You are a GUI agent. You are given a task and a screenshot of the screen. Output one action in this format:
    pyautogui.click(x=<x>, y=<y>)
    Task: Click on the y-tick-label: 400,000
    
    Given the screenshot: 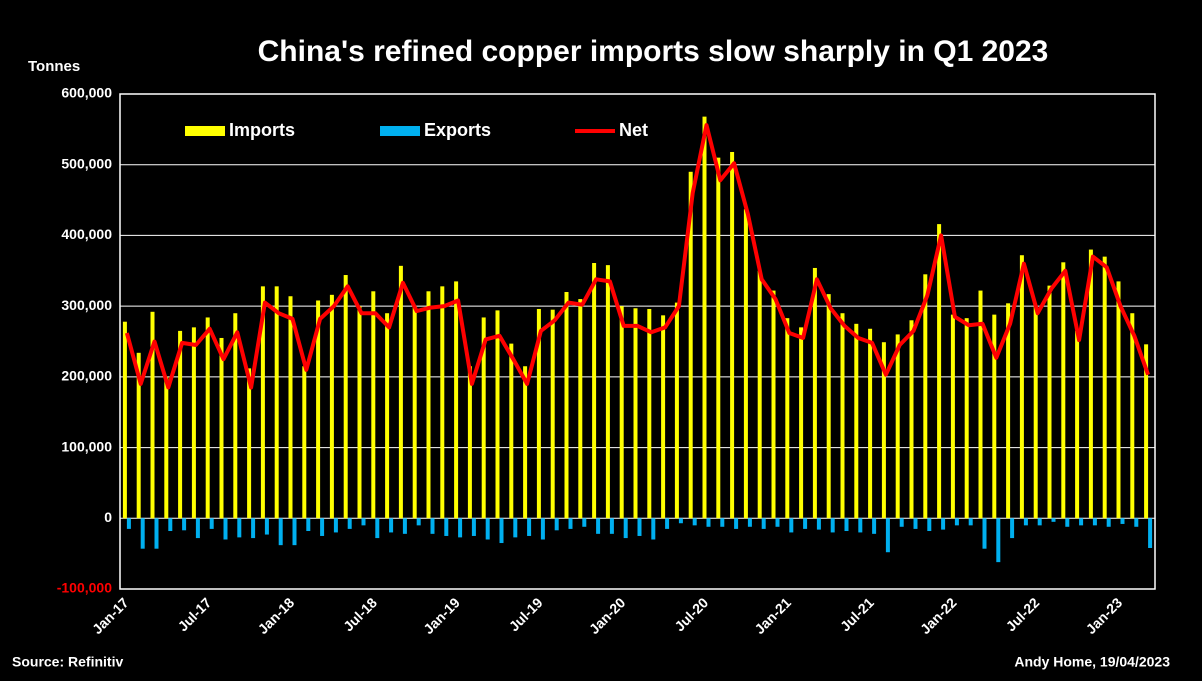 What is the action you would take?
    pyautogui.click(x=86, y=234)
    